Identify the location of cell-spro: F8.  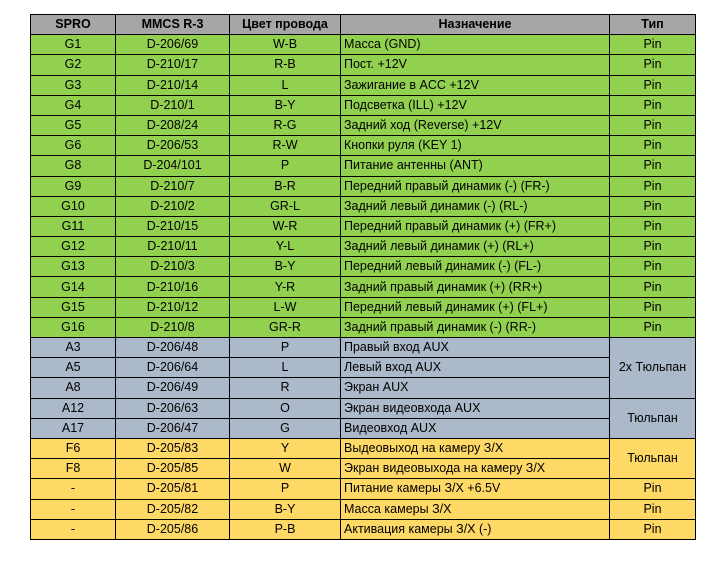
(73, 469).